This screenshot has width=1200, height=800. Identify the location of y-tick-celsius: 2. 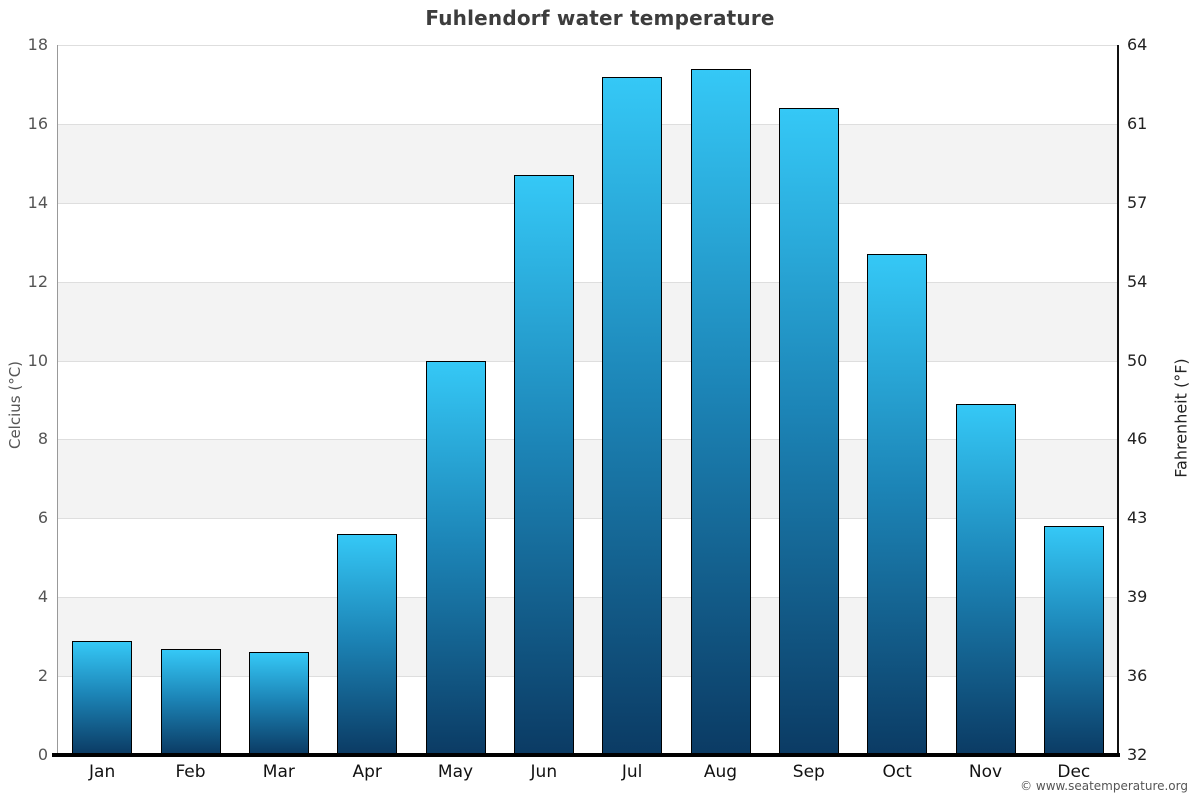
(42, 676).